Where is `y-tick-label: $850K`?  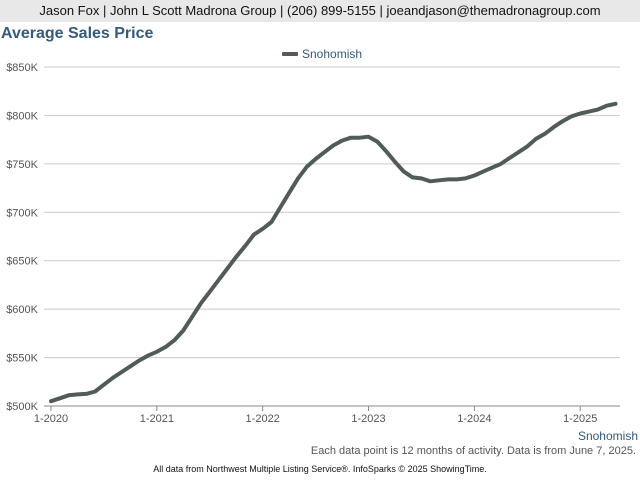 y-tick-label: $850K is located at coordinates (22, 68).